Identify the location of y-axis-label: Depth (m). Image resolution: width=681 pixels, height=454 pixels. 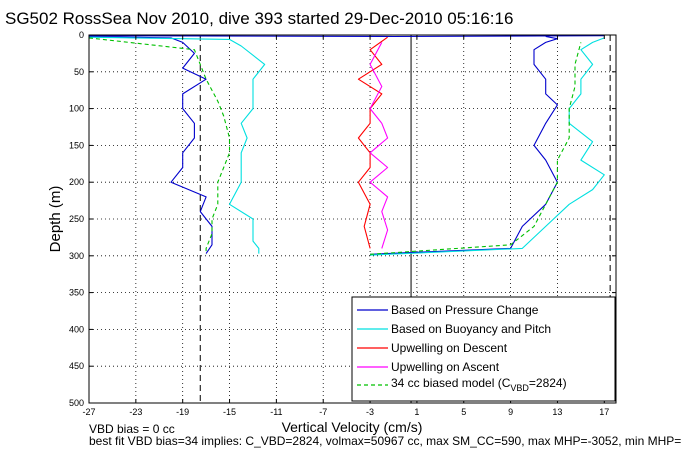
(55, 219).